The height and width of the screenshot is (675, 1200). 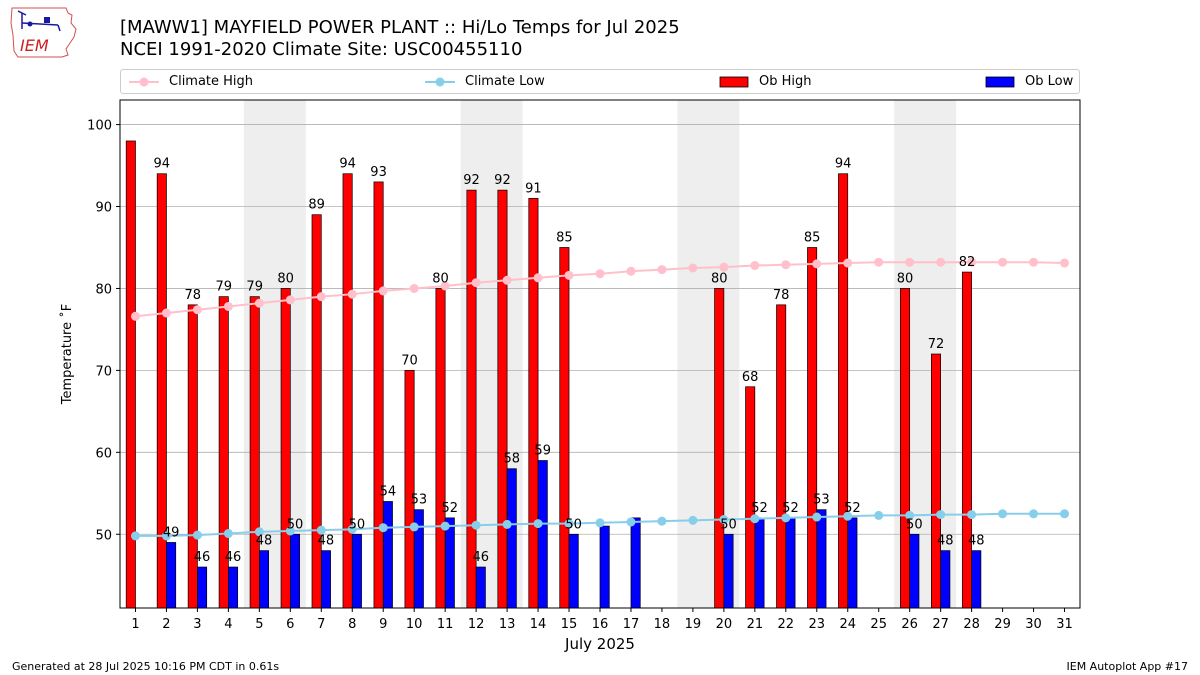 I want to click on ob-high-label: 94, so click(x=162, y=164).